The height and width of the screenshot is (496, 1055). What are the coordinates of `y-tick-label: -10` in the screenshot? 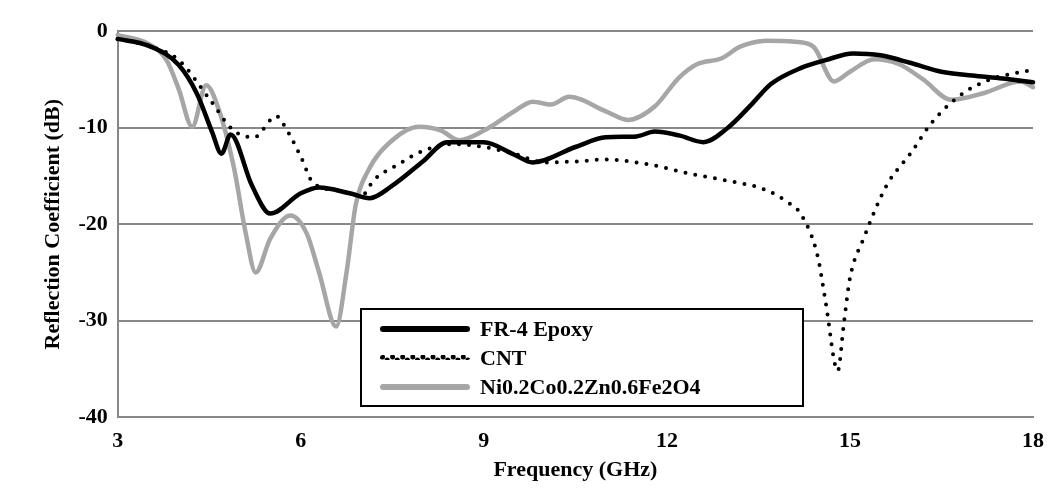 It's located at (93, 126).